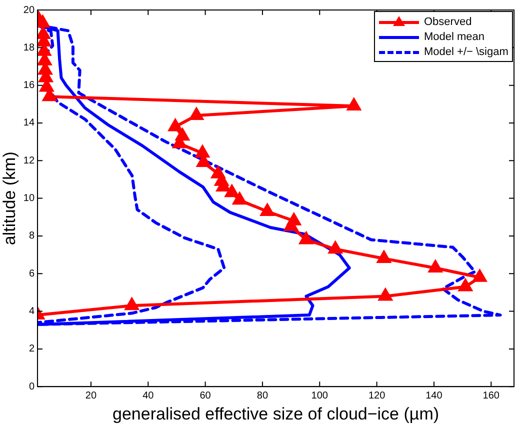  I want to click on x-axis-title: generalised effective size of cloud−ice (µm), so click(276, 414).